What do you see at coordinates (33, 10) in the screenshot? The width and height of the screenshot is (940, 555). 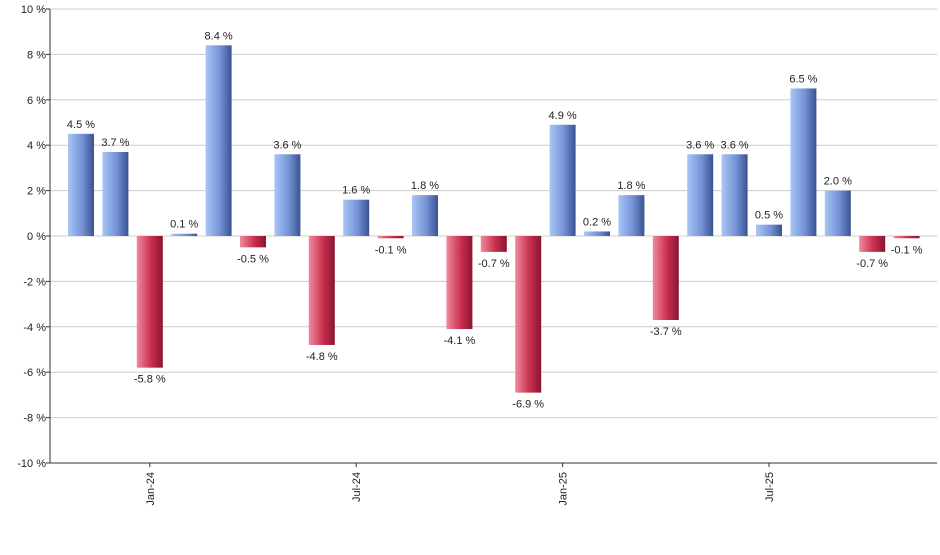 I see `y-tick-label: 10 %` at bounding box center [33, 10].